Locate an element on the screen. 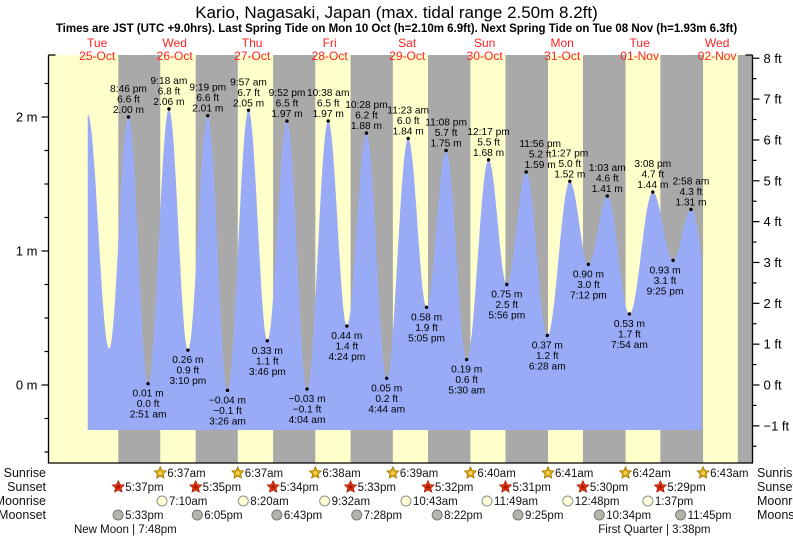  tide-extreme-label: 9:25 pm is located at coordinates (665, 291).